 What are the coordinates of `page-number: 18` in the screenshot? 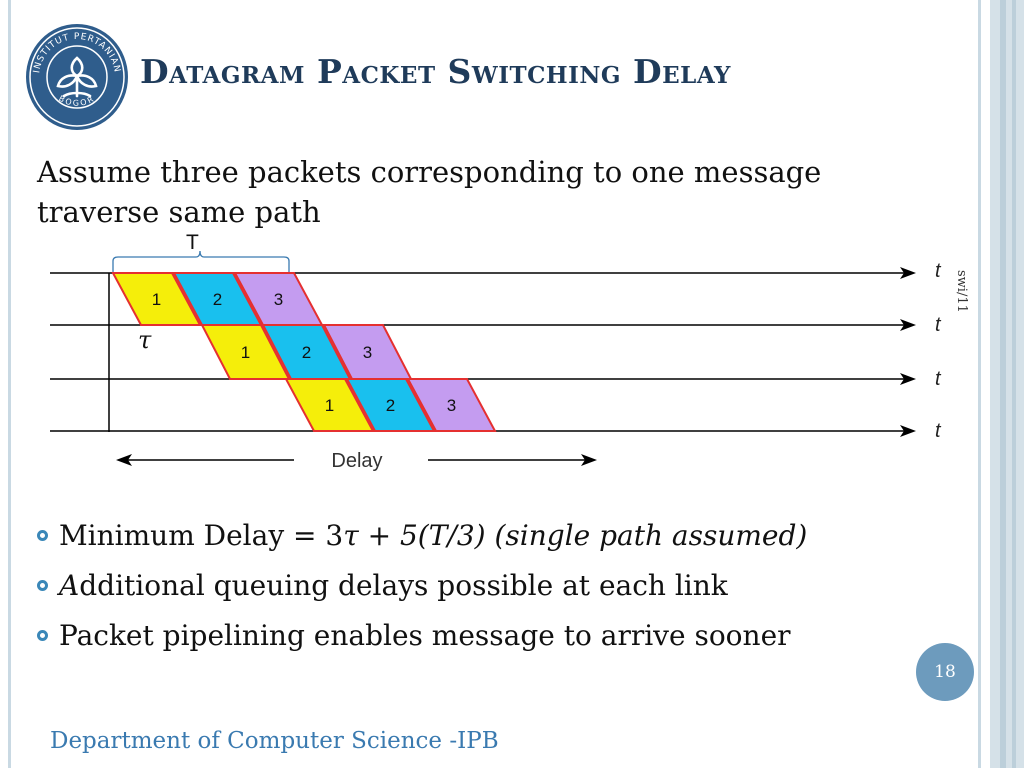 It's located at (945, 672).